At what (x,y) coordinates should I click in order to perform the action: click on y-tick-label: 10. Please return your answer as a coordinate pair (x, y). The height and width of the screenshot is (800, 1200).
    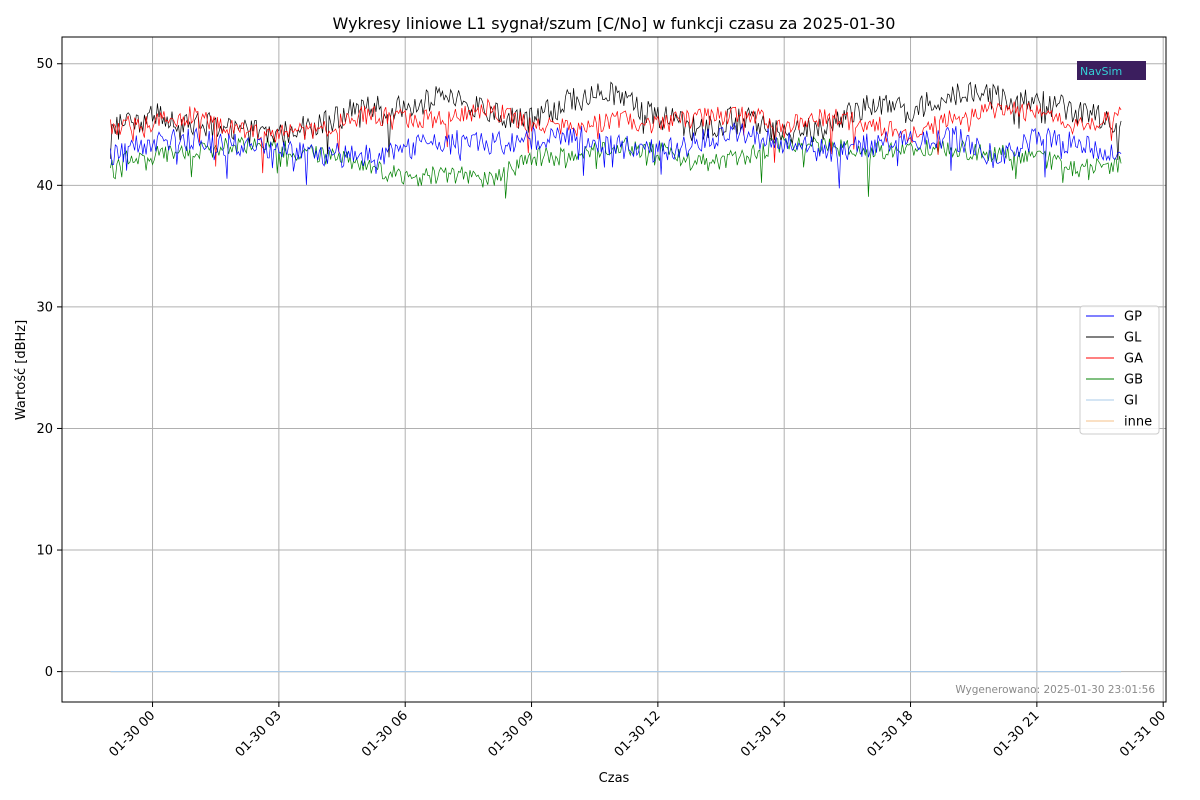
    Looking at the image, I should click on (44, 551).